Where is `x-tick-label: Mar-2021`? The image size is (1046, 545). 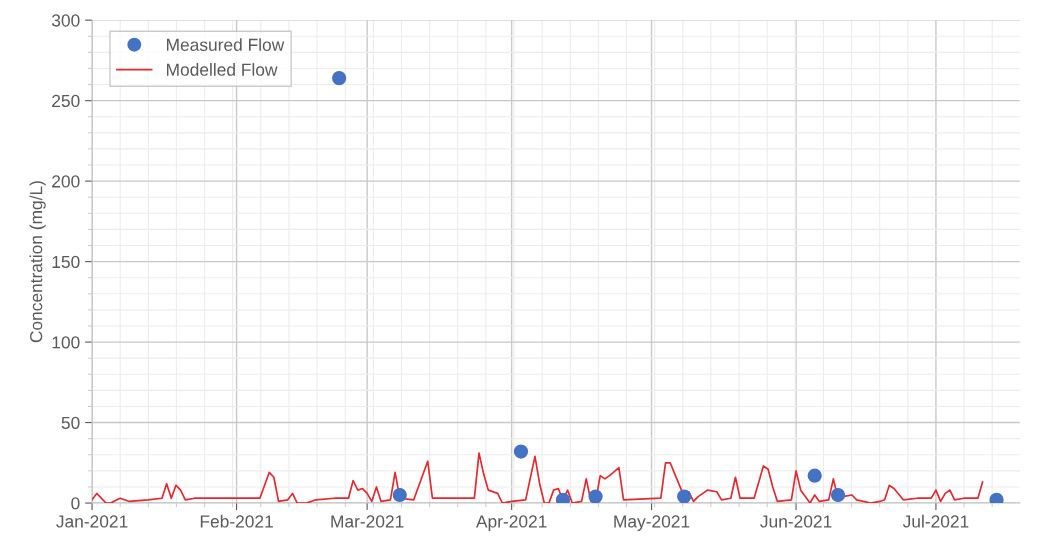 x-tick-label: Mar-2021 is located at coordinates (367, 521).